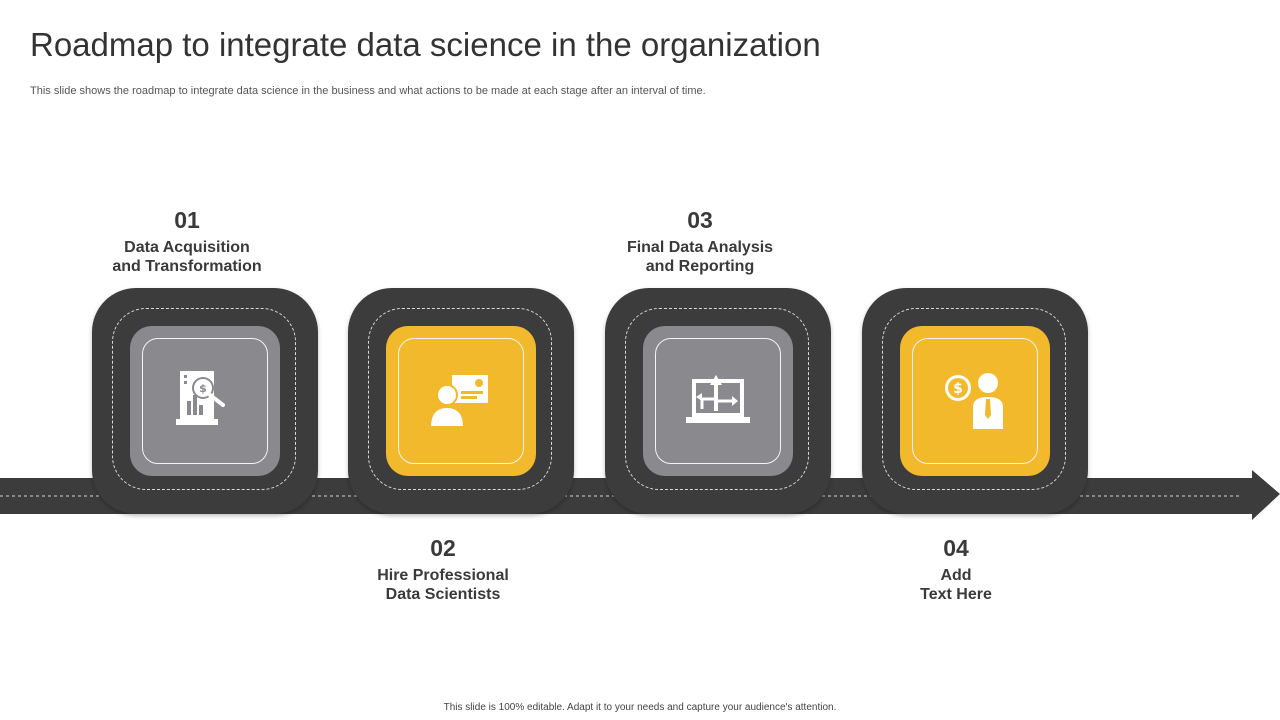  Describe the element at coordinates (187, 257) in the screenshot. I see `step-text: Data Acquisition and Transformation` at that location.